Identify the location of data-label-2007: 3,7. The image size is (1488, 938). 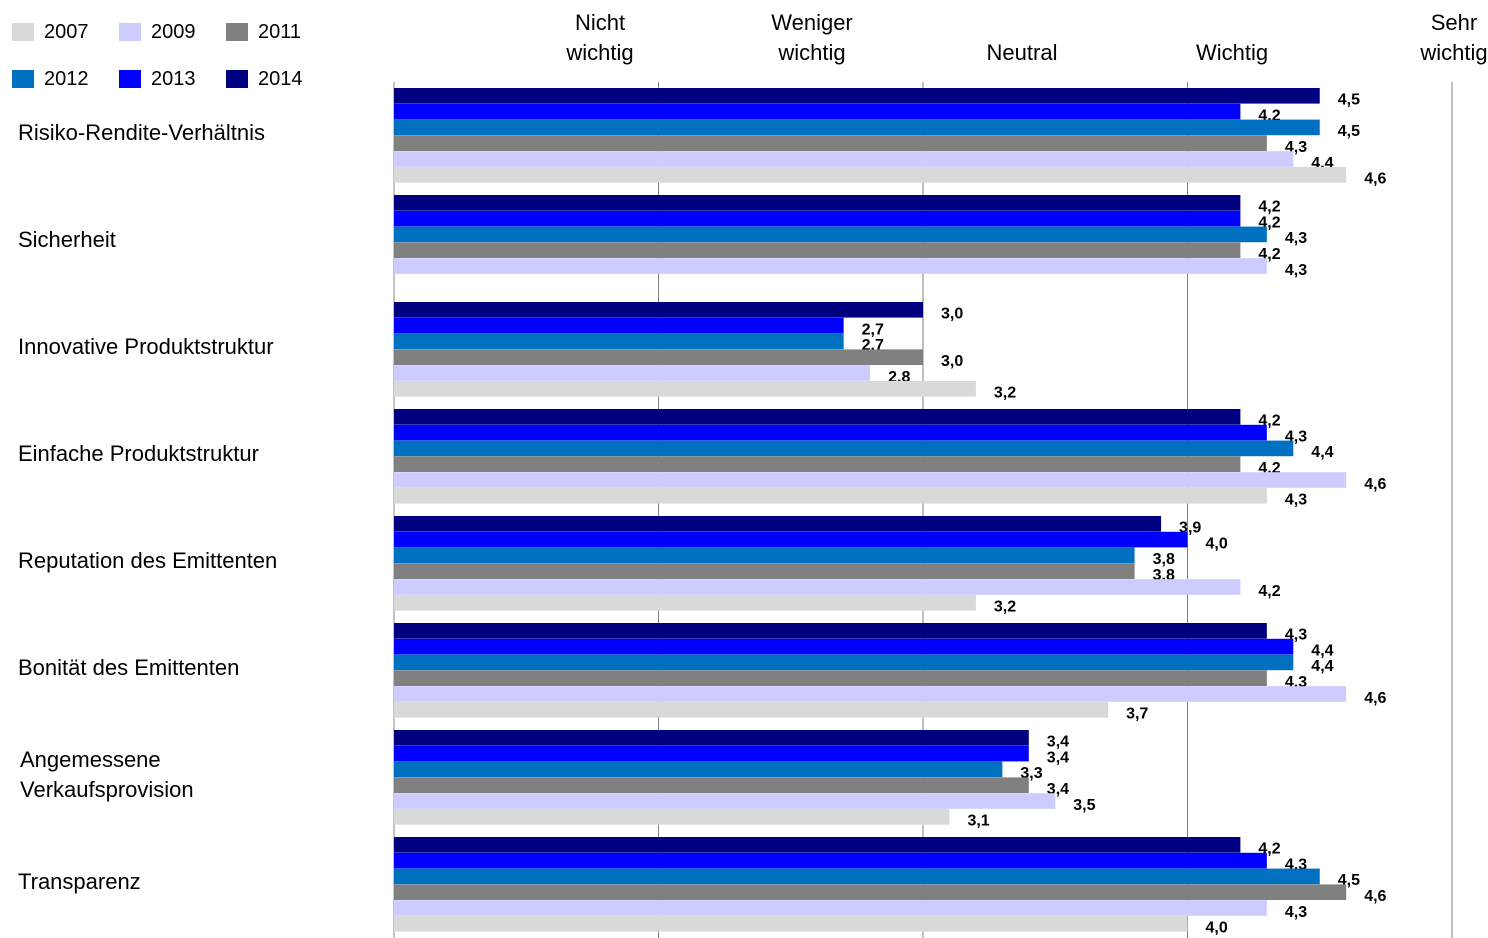
(1137, 714).